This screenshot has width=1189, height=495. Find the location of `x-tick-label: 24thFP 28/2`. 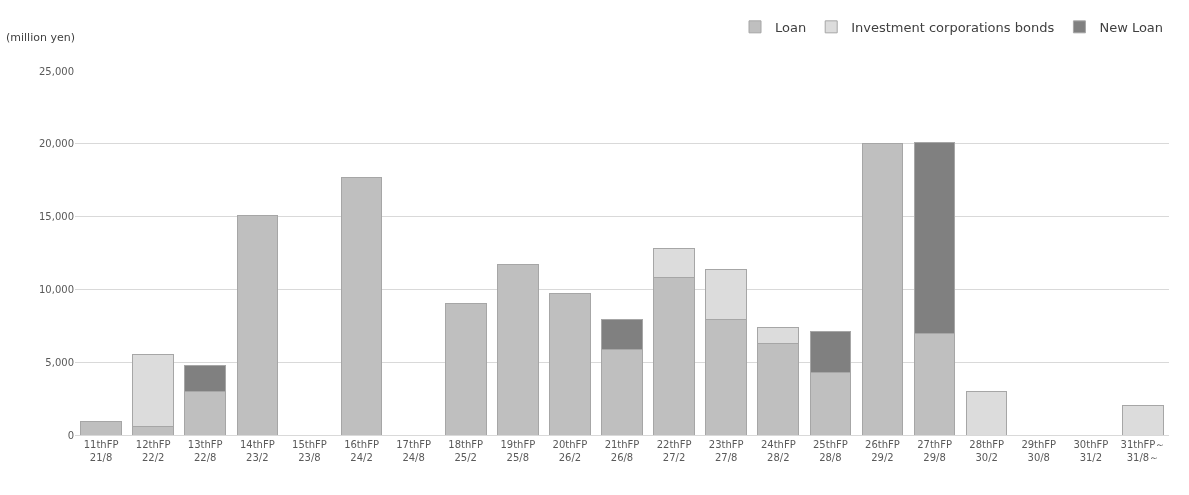

x-tick-label: 24thFP 28/2 is located at coordinates (778, 451).